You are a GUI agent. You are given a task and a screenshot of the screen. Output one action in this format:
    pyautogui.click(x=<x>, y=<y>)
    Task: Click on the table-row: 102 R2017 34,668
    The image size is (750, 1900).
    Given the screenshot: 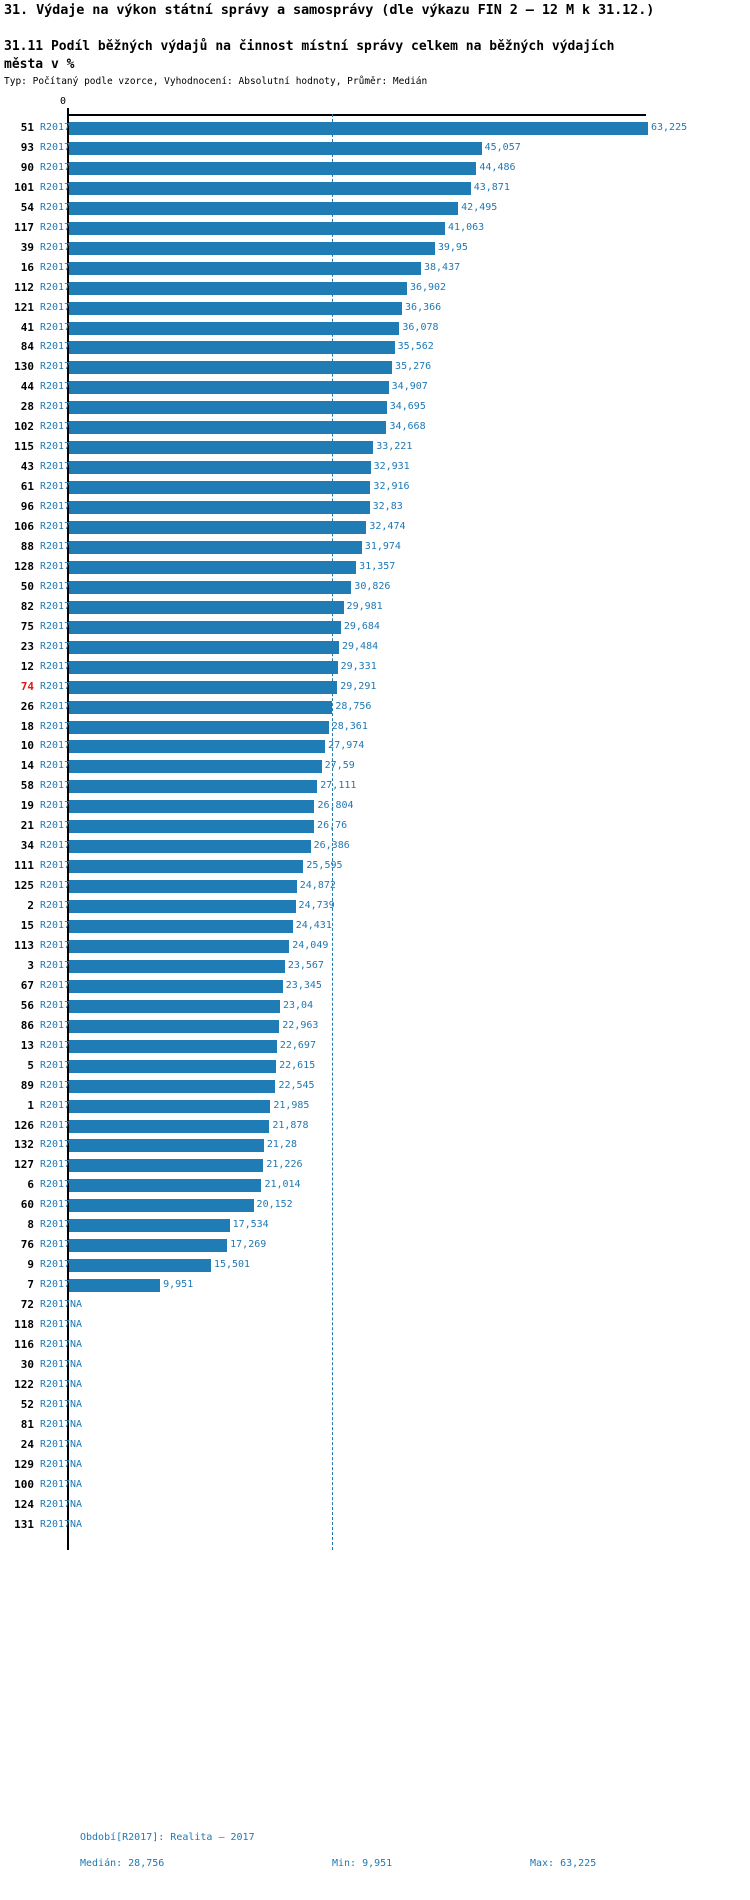 What is the action you would take?
    pyautogui.click(x=375, y=427)
    